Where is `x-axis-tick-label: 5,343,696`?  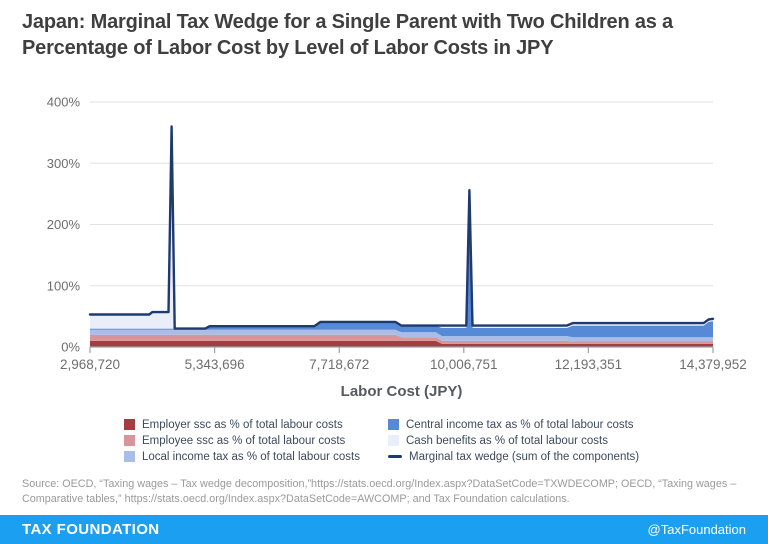
x-axis-tick-label: 5,343,696 is located at coordinates (215, 364).